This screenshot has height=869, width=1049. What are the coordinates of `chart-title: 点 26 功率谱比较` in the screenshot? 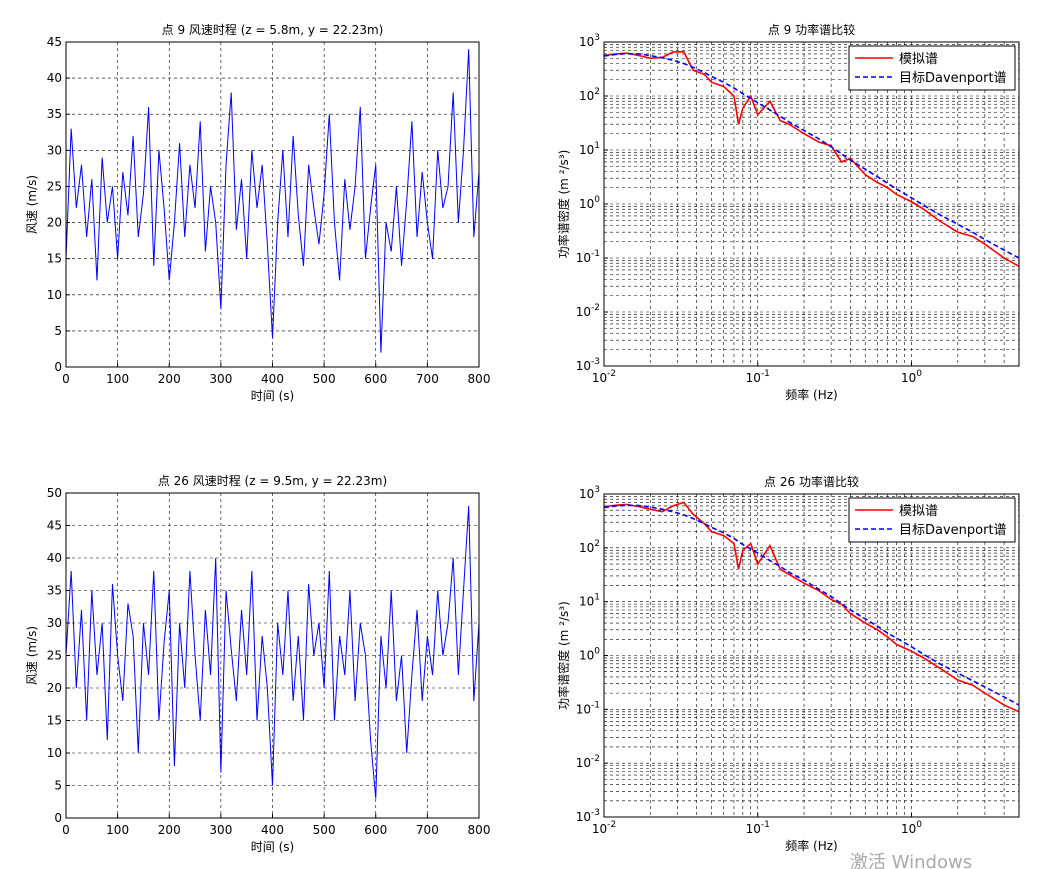 It's located at (811, 481).